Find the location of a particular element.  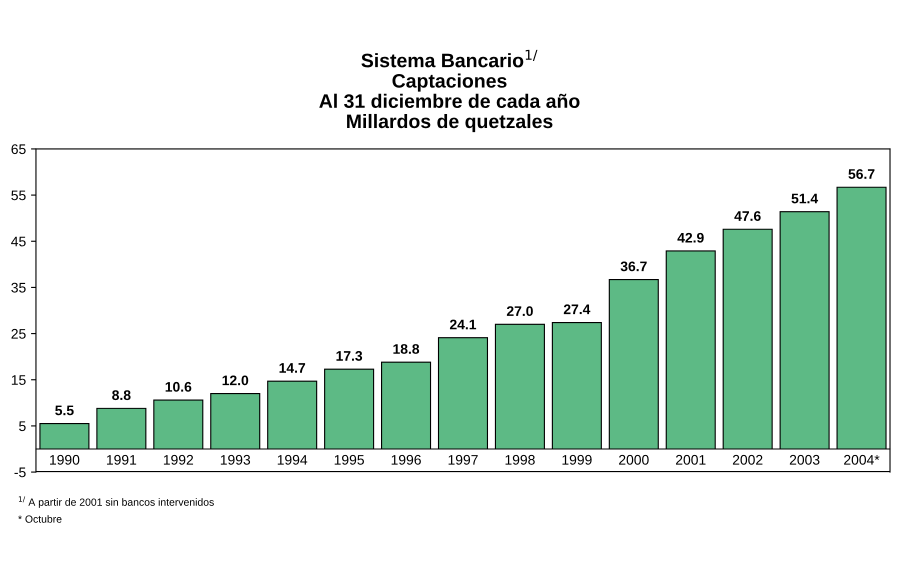

y-tick-label: 25 is located at coordinates (18, 333).